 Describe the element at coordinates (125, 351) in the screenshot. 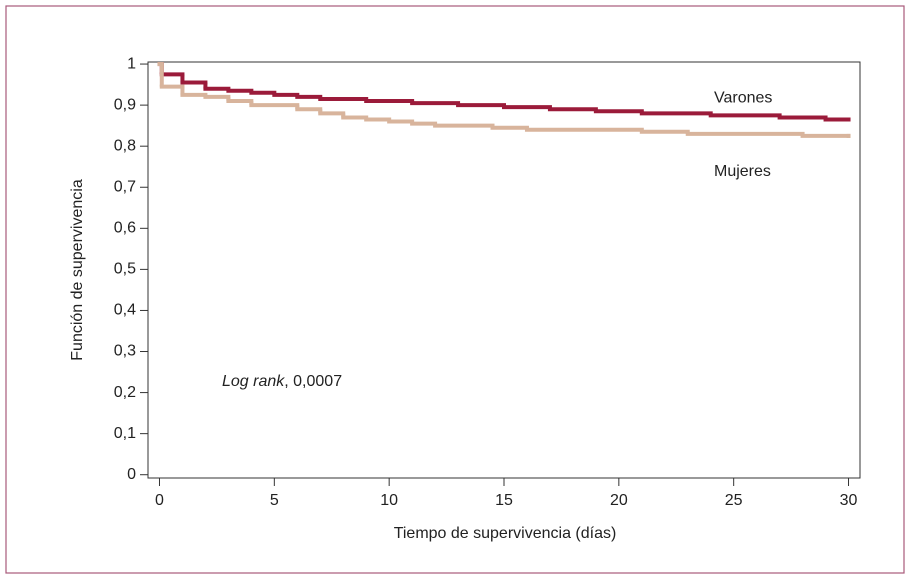

I see `y-tick-label: 0,3` at that location.